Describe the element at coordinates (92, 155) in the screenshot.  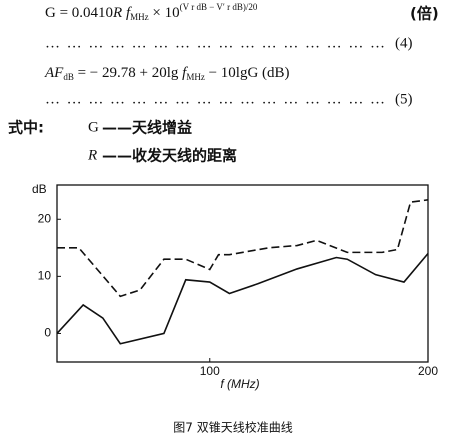
I see `def-symbol: R` at that location.